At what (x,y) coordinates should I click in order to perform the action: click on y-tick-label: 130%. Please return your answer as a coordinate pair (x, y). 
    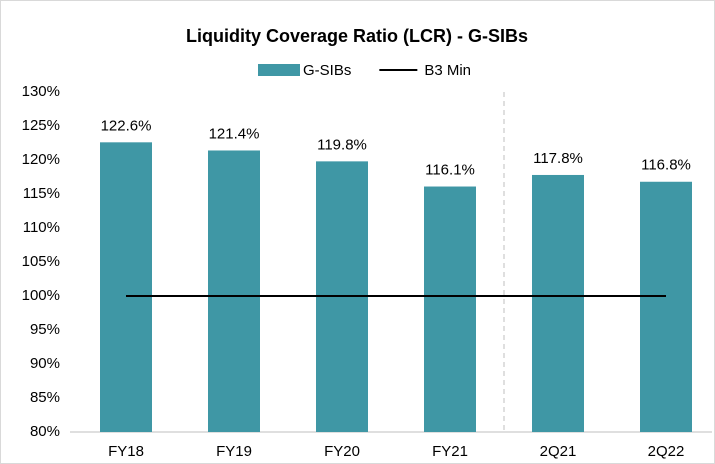
    Looking at the image, I should click on (41, 91).